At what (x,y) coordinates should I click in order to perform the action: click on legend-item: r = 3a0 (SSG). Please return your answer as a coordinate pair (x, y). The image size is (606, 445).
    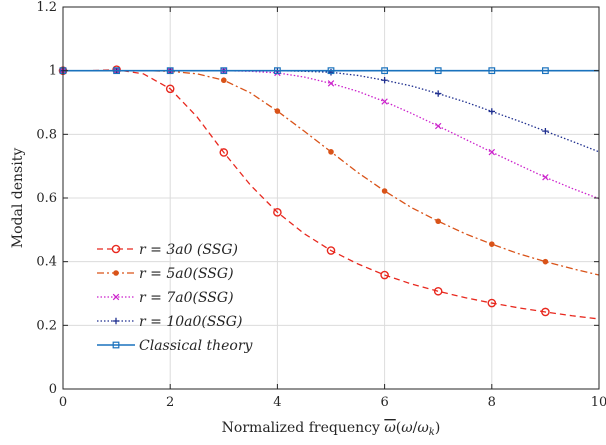
    Looking at the image, I should click on (167, 250).